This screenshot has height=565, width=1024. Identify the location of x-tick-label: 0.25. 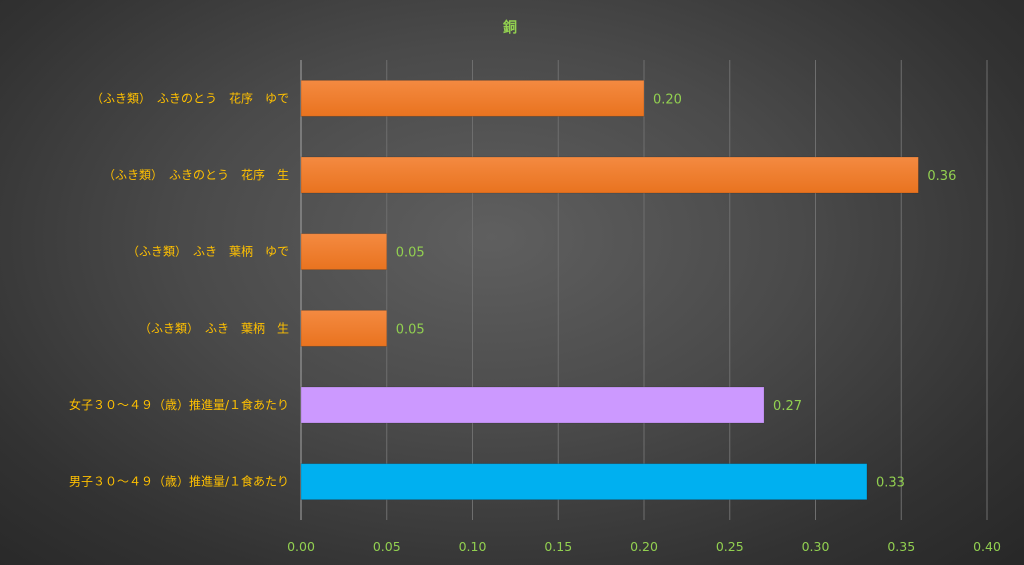
(730, 546).